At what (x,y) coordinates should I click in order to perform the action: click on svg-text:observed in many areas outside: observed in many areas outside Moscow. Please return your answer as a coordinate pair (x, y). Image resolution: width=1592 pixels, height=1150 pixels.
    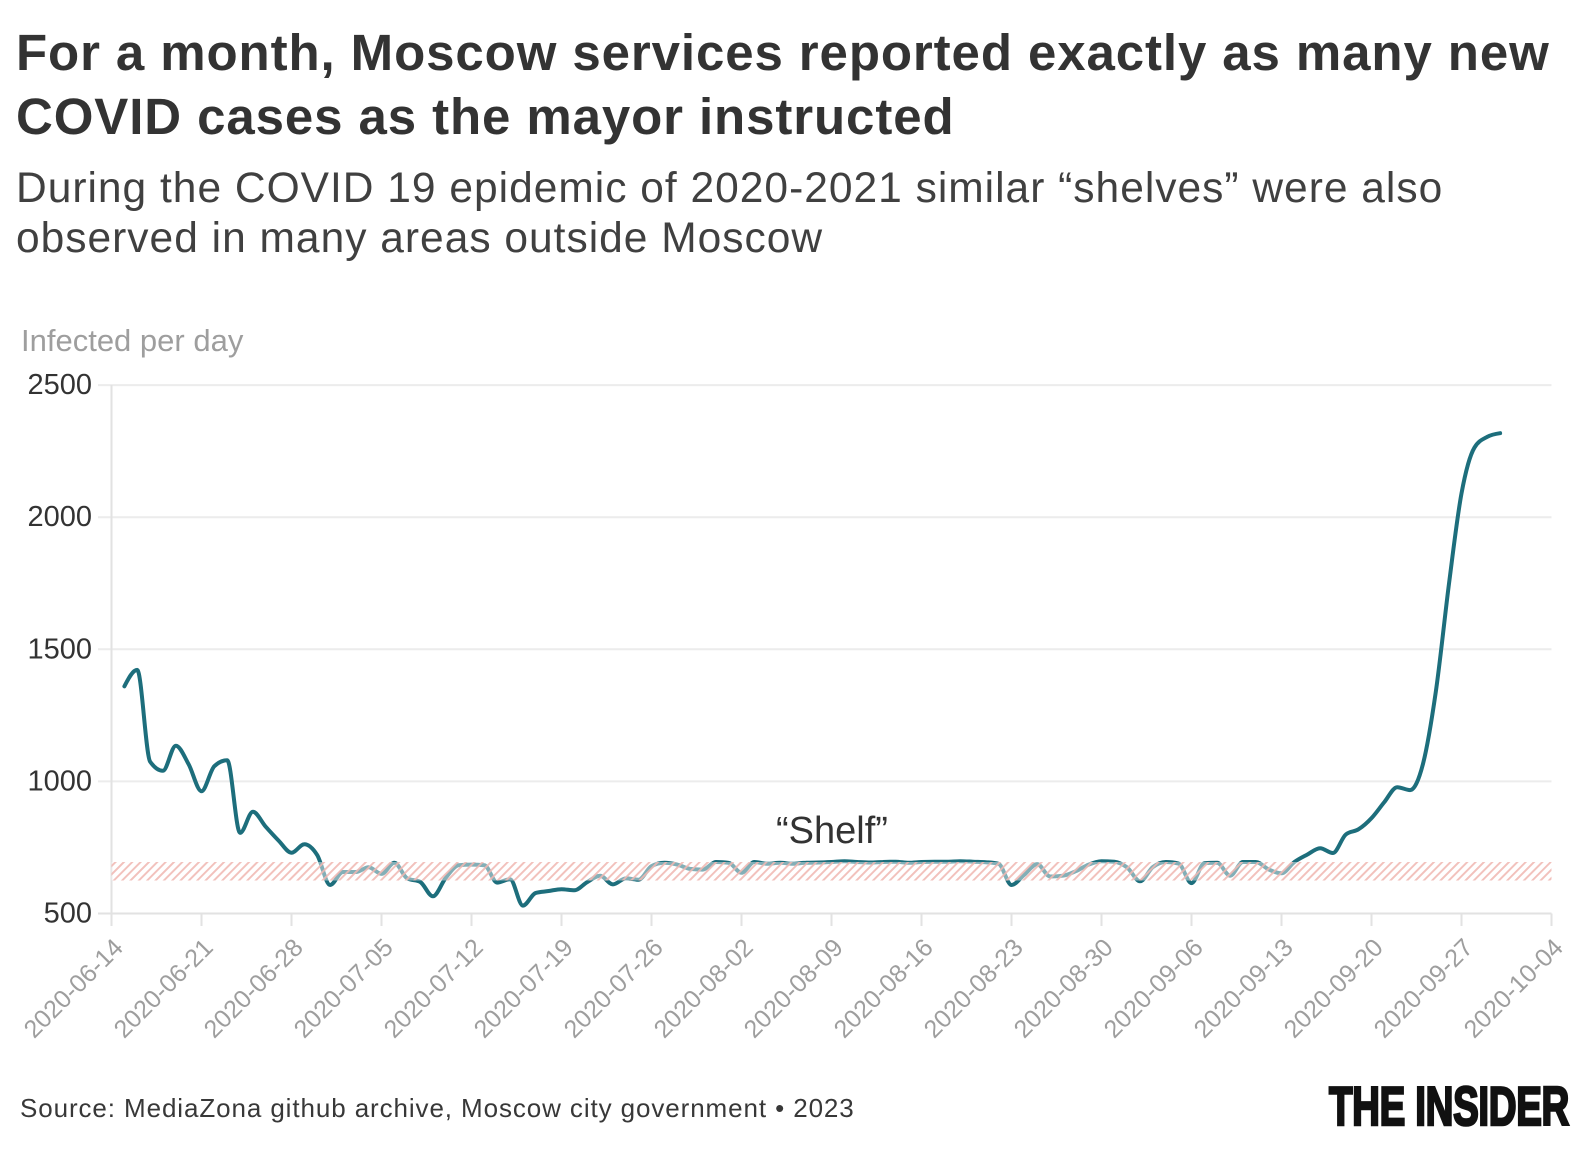
    Looking at the image, I should click on (419, 238).